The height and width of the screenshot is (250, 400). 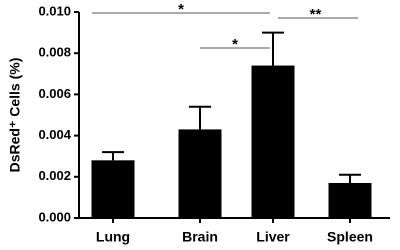 I want to click on y-tick-label: 0.004, so click(x=54, y=134).